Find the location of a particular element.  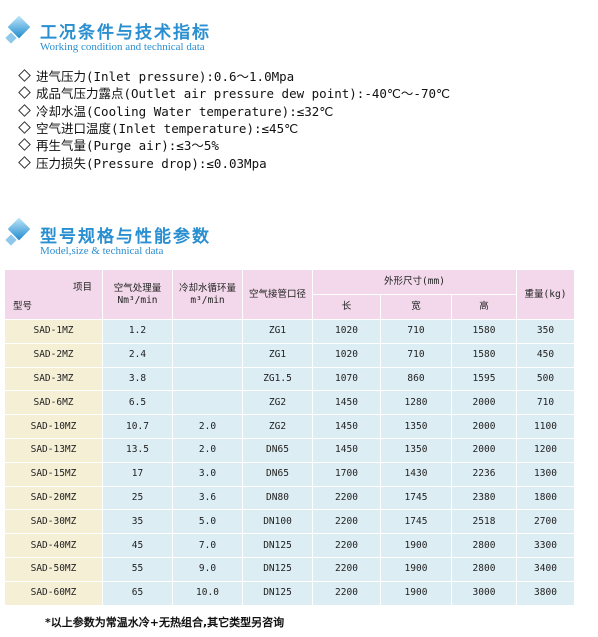

cell-text: 2800 is located at coordinates (484, 569).